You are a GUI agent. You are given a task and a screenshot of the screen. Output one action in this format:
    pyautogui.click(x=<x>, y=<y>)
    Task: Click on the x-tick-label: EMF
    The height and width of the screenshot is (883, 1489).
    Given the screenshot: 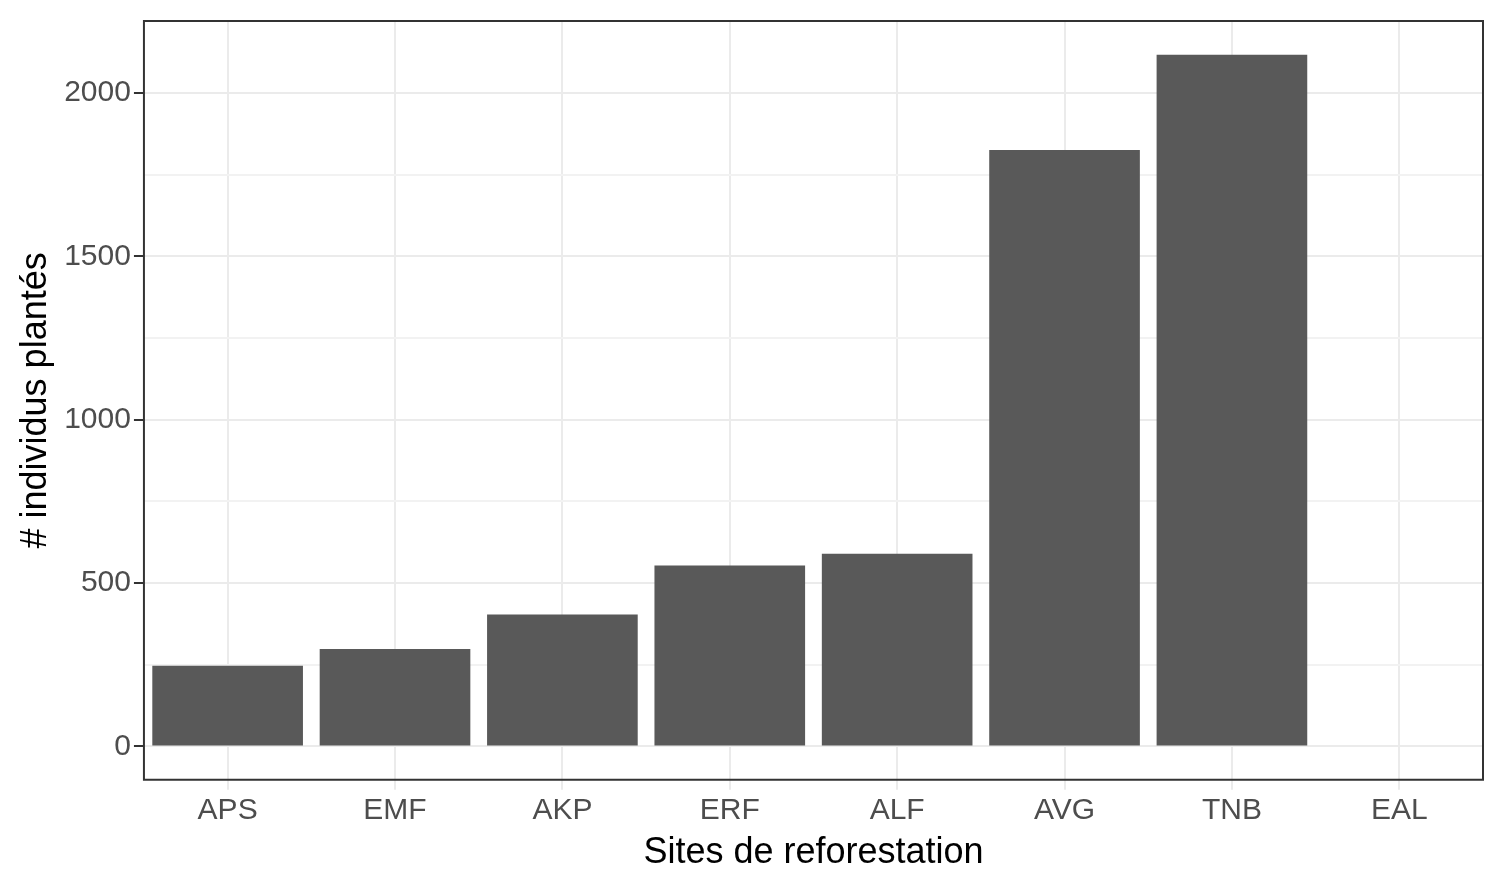 What is the action you would take?
    pyautogui.click(x=395, y=809)
    